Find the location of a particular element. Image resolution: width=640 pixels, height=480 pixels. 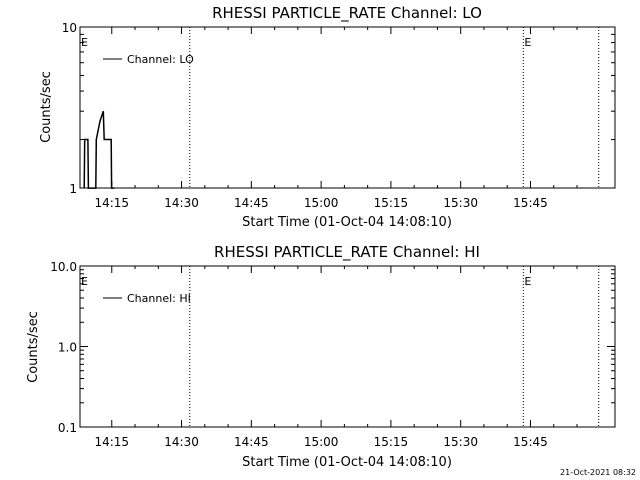

legend-hi: Channel: HI is located at coordinates (147, 298).